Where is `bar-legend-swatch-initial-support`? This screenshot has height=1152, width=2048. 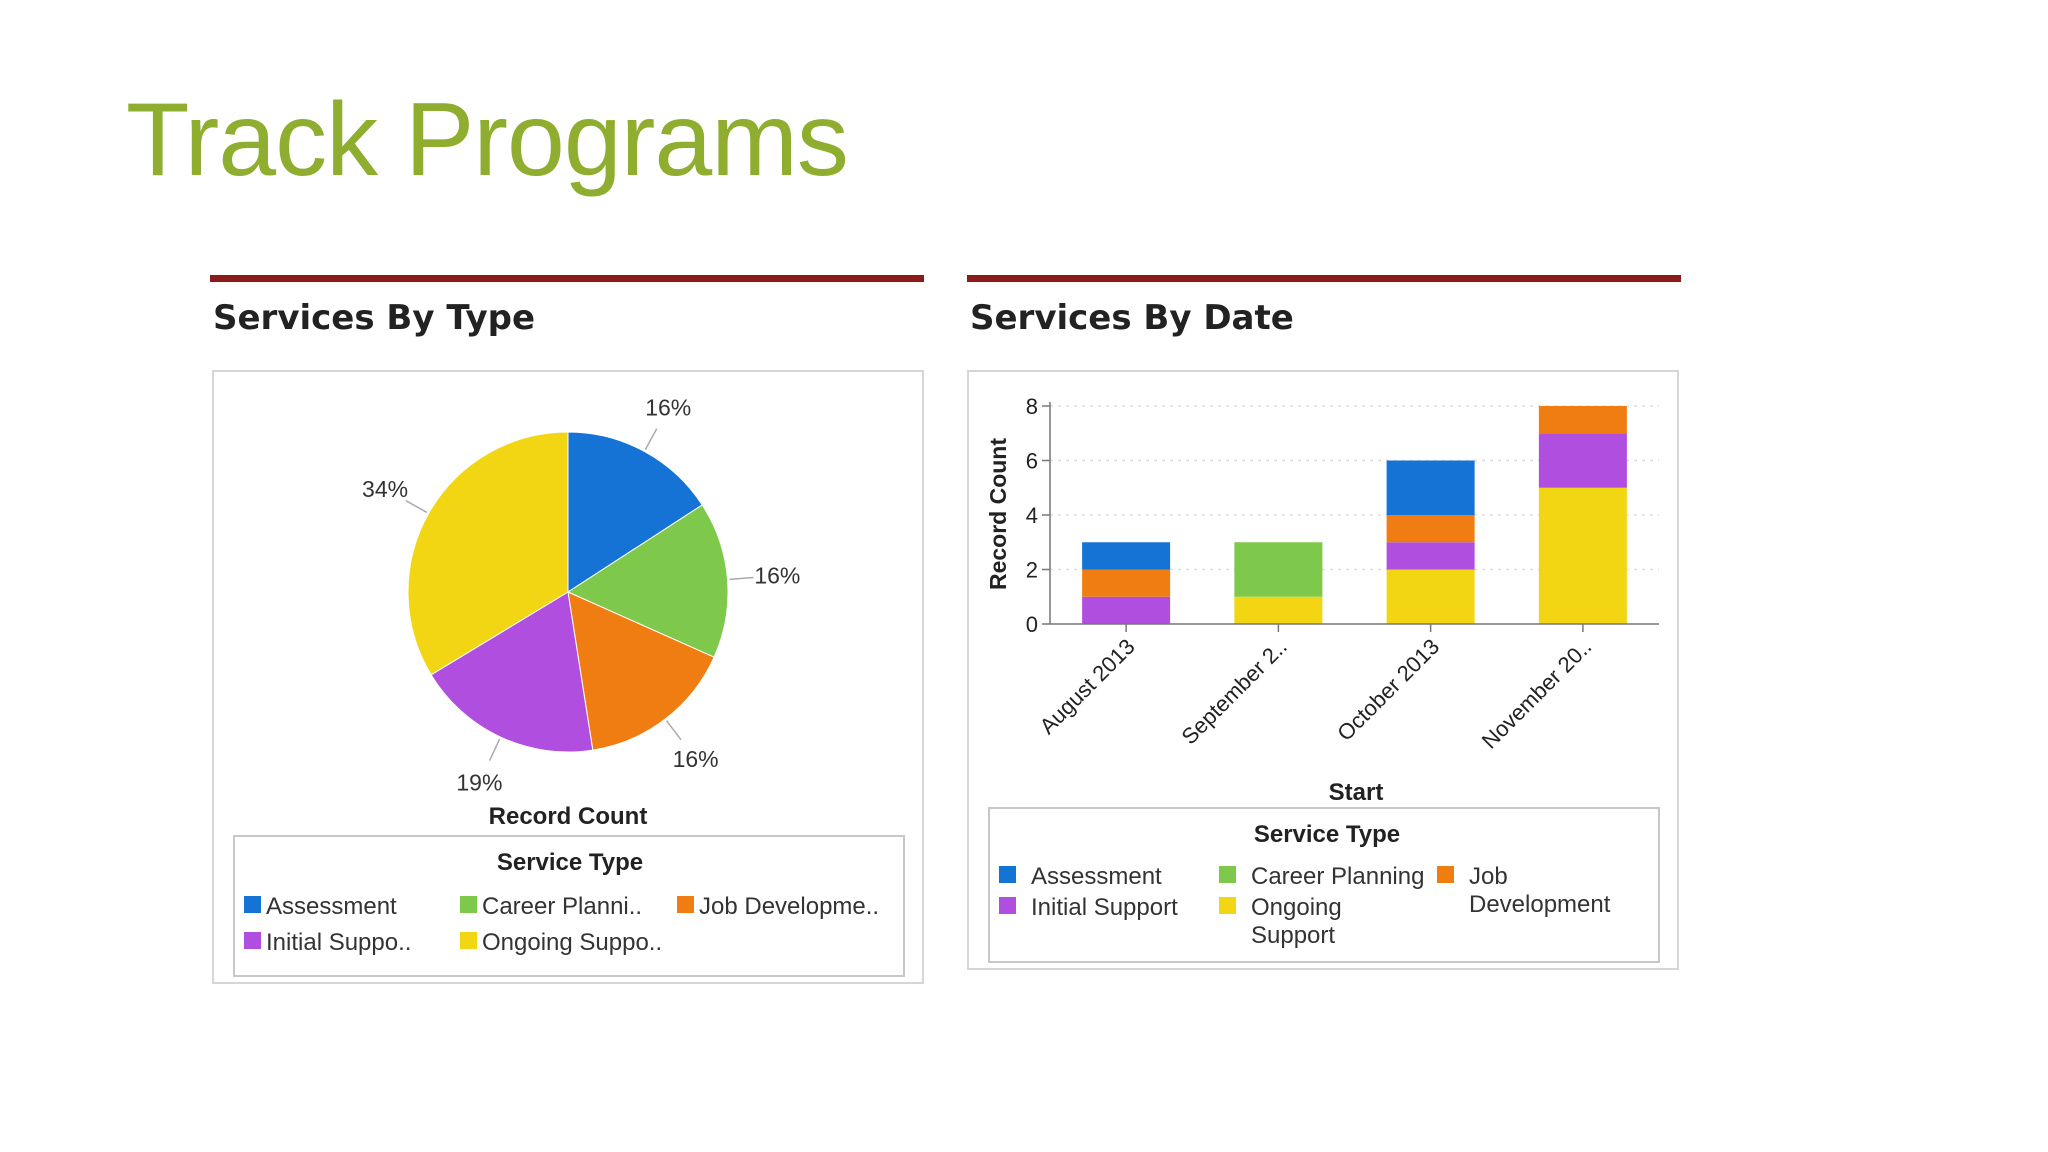
bar-legend-swatch-initial-support is located at coordinates (1007, 905).